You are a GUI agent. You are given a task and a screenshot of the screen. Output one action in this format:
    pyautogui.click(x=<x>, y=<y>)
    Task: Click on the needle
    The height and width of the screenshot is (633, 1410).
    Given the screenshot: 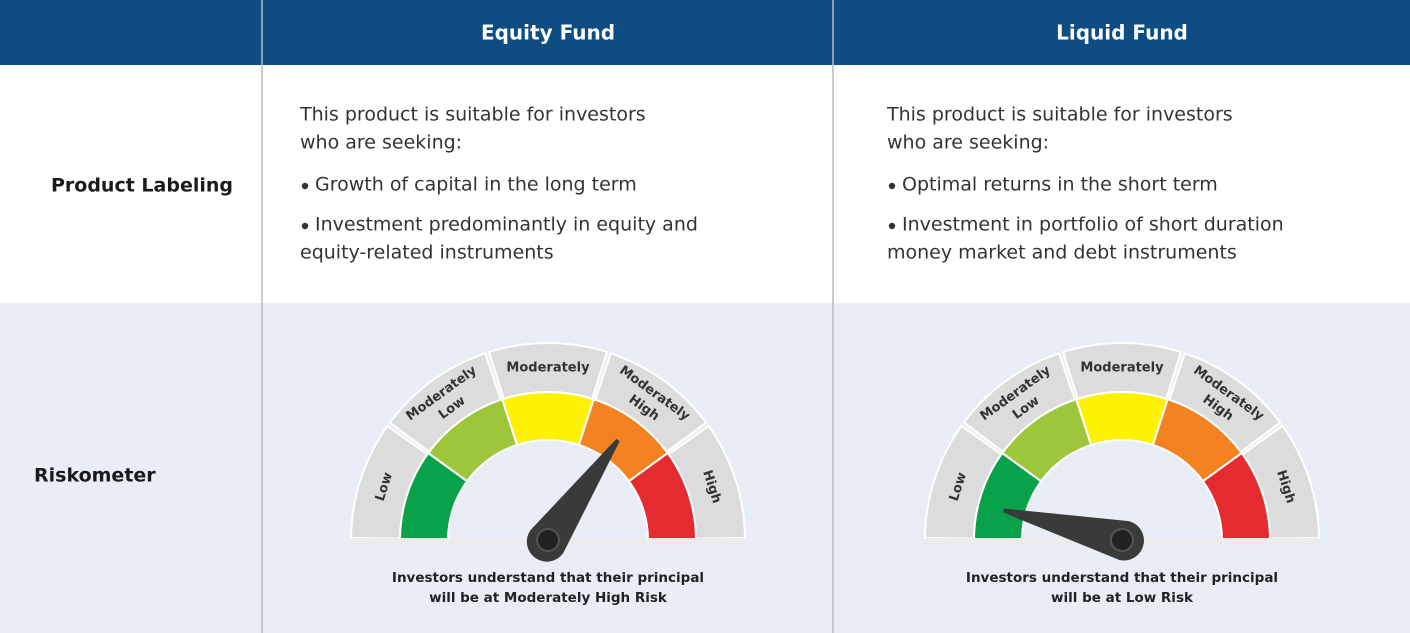 What is the action you would take?
    pyautogui.click(x=1073, y=534)
    